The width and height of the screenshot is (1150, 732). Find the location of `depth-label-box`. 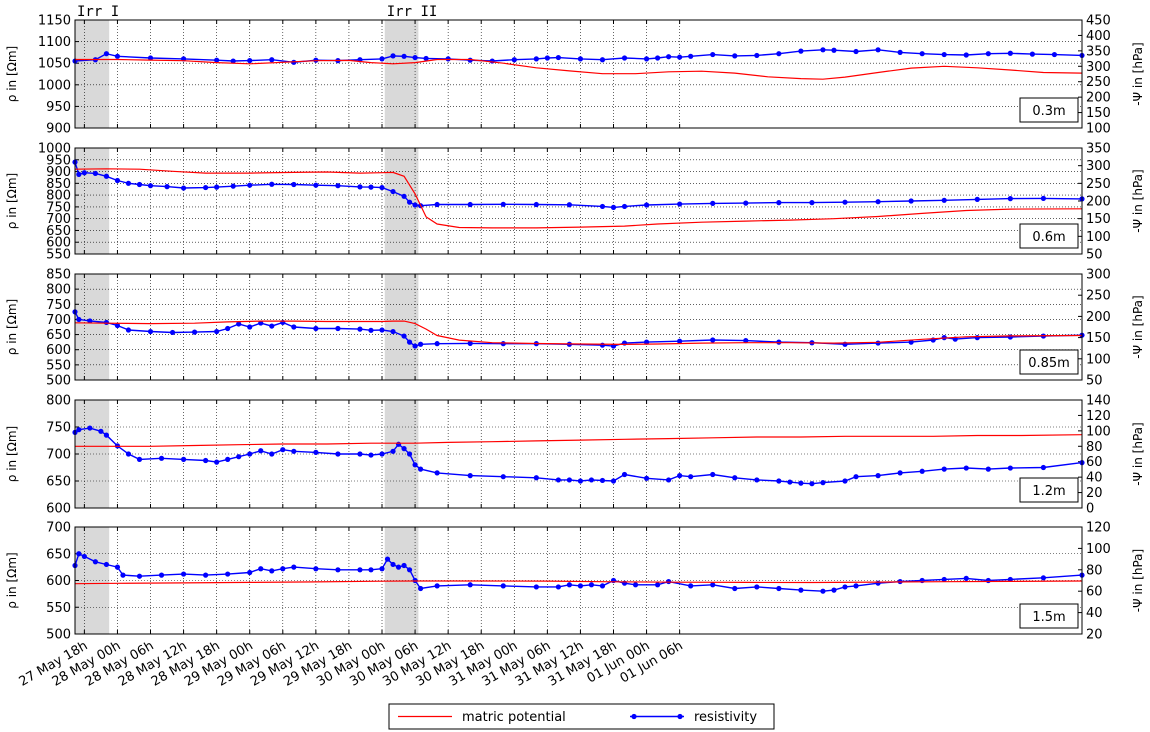

depth-label-box is located at coordinates (1049, 362).